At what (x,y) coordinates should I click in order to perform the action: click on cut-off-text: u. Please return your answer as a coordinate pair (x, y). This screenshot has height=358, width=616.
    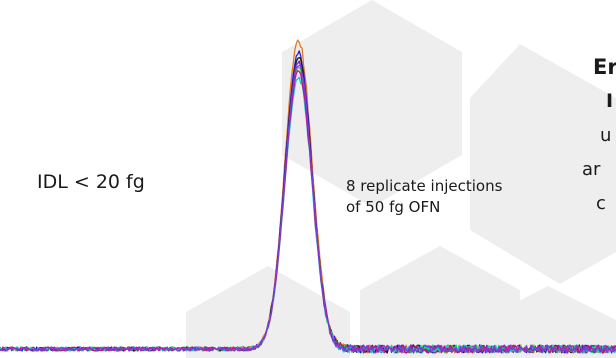
    Looking at the image, I should click on (606, 135).